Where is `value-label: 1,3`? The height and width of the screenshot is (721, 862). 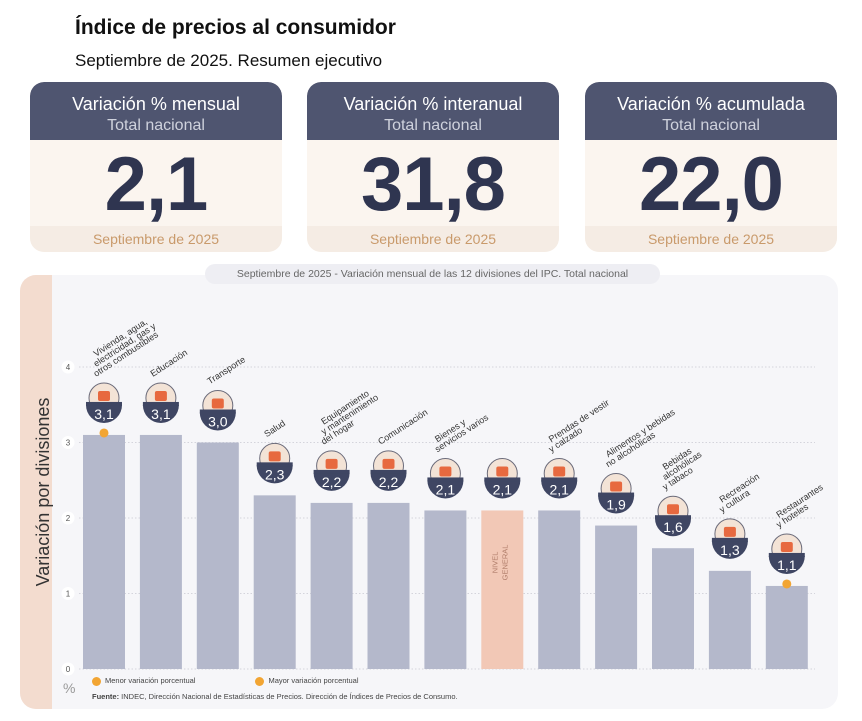
value-label: 1,3 is located at coordinates (730, 550).